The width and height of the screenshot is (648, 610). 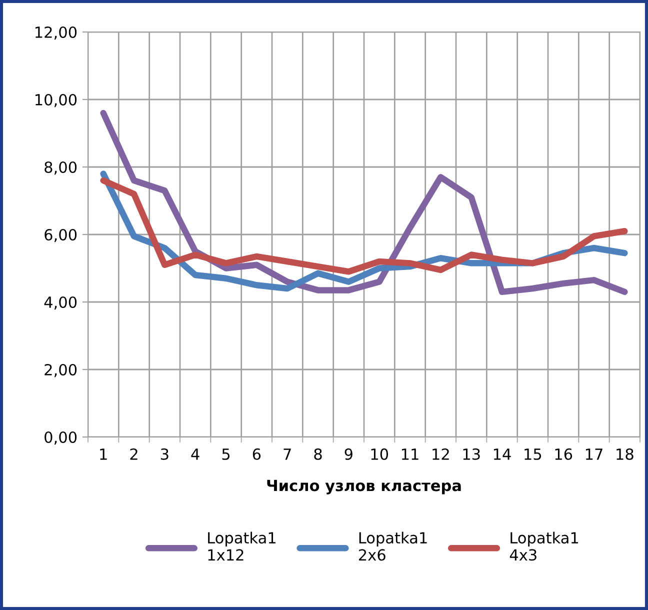 What do you see at coordinates (195, 454) in the screenshot?
I see `x-tick-label: 4` at bounding box center [195, 454].